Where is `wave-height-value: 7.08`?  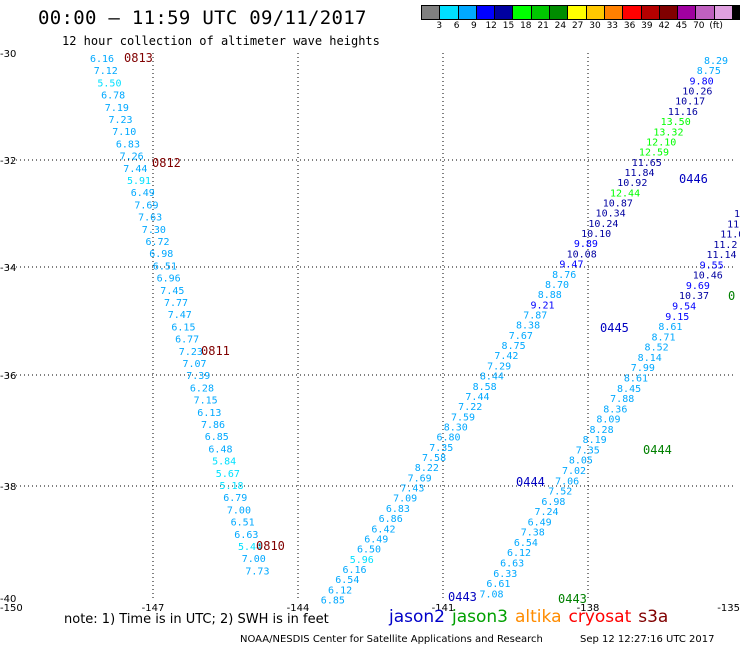
wave-height-value: 7.08 is located at coordinates (491, 594).